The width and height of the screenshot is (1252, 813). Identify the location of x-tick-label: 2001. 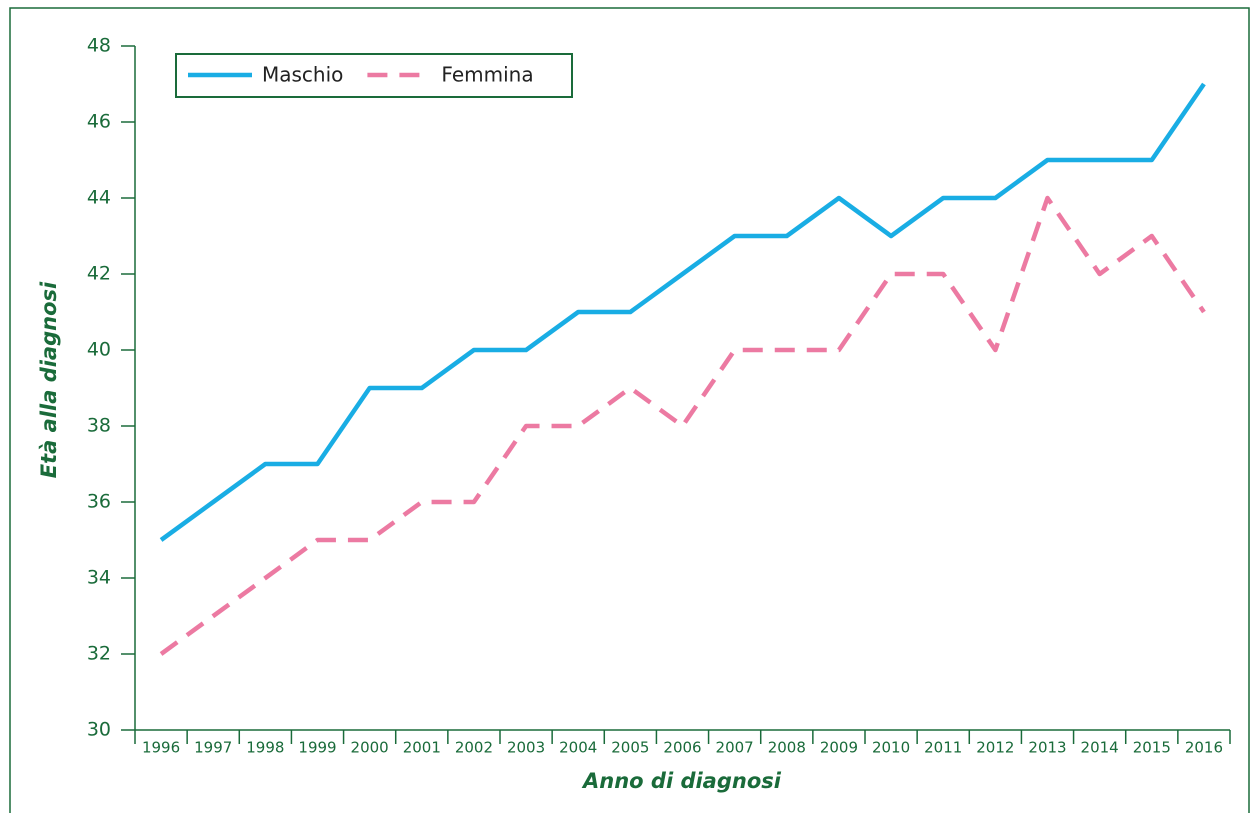
(422, 748).